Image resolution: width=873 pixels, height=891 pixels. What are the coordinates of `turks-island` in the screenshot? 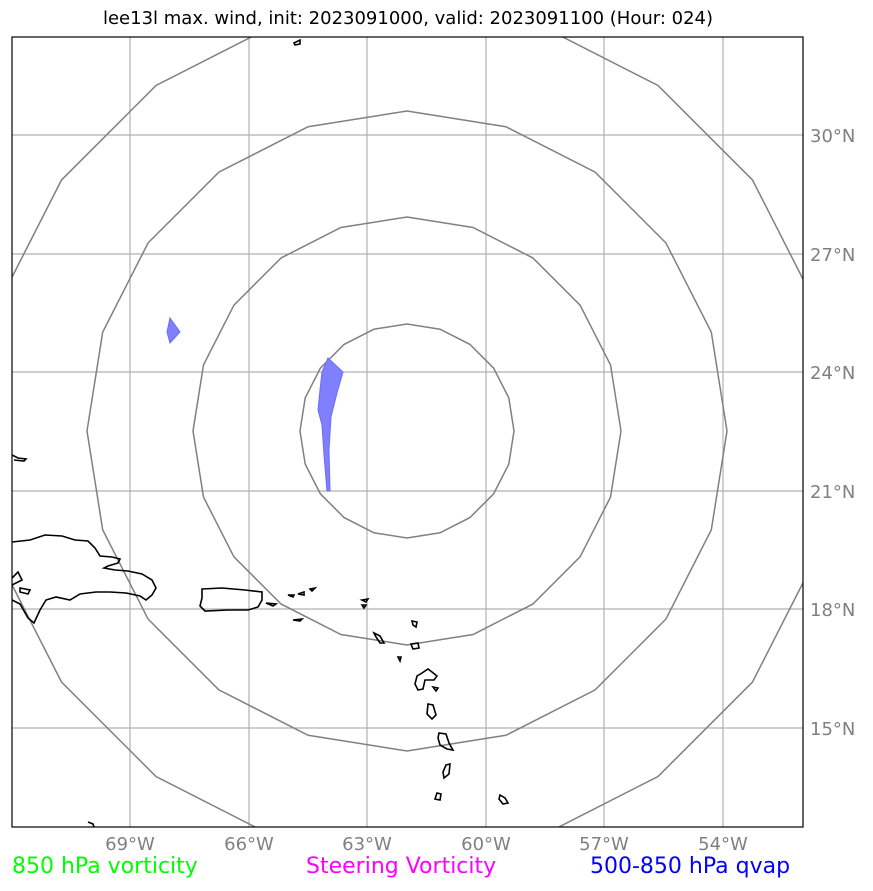 It's located at (20, 458).